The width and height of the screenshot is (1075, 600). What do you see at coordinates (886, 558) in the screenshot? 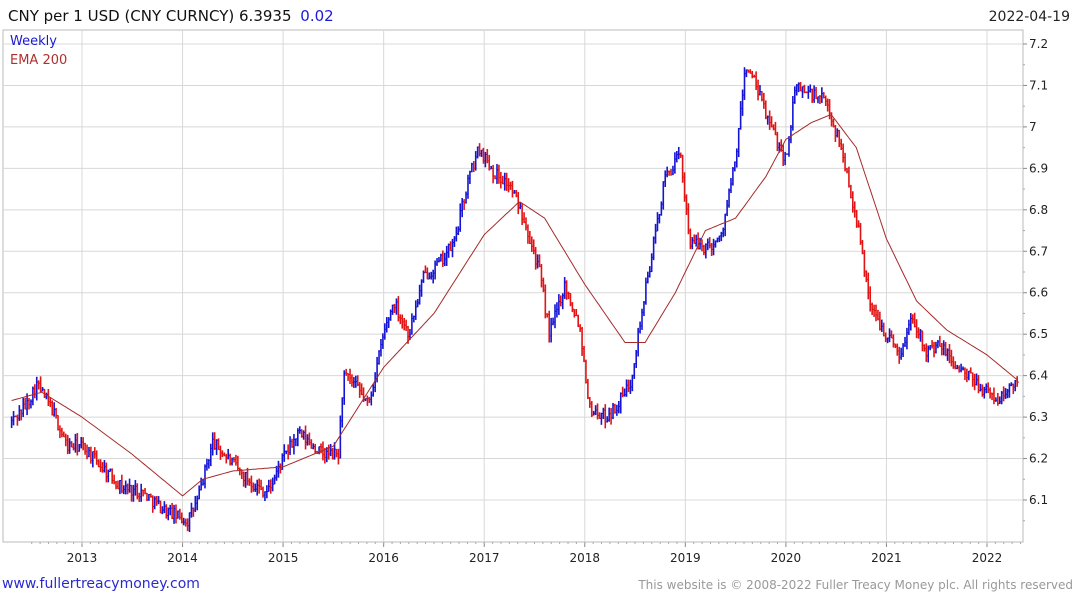
I see `x-tick-label: 2021` at bounding box center [886, 558].